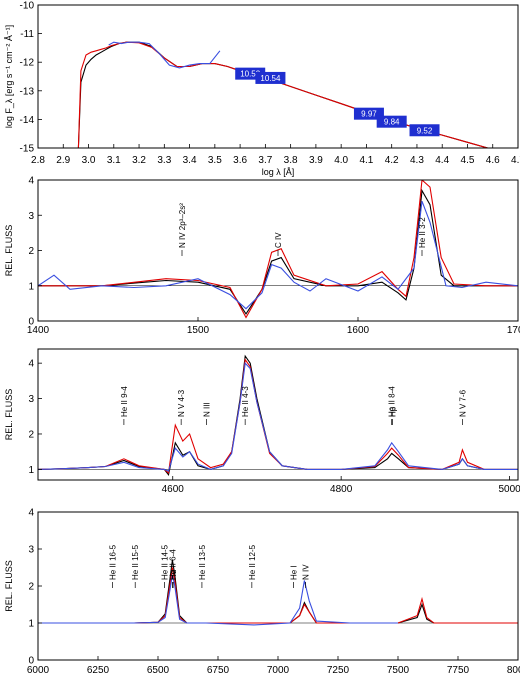  I want to click on x-tick-label: 6750, so click(218, 670).